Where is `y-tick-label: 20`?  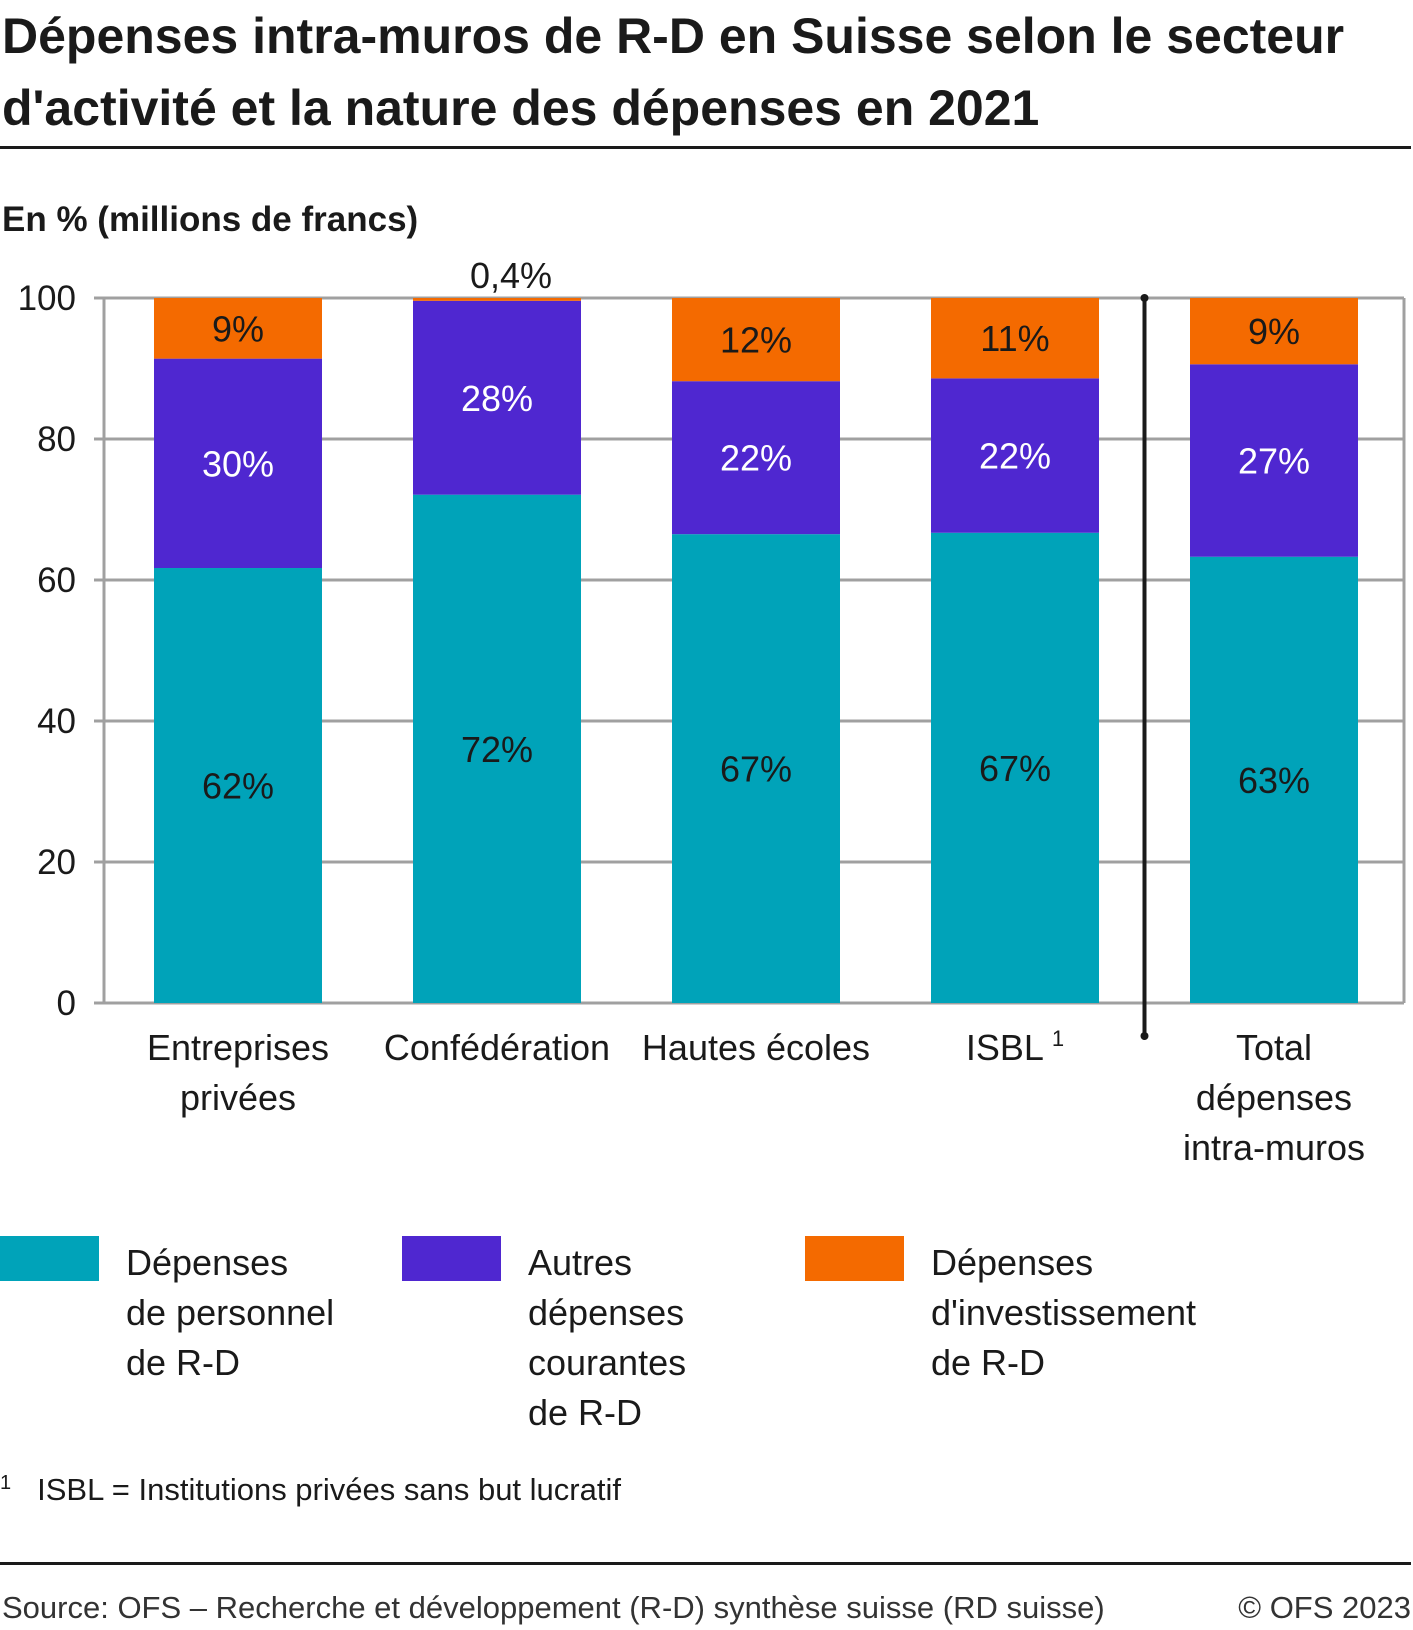 y-tick-label: 20 is located at coordinates (56, 862).